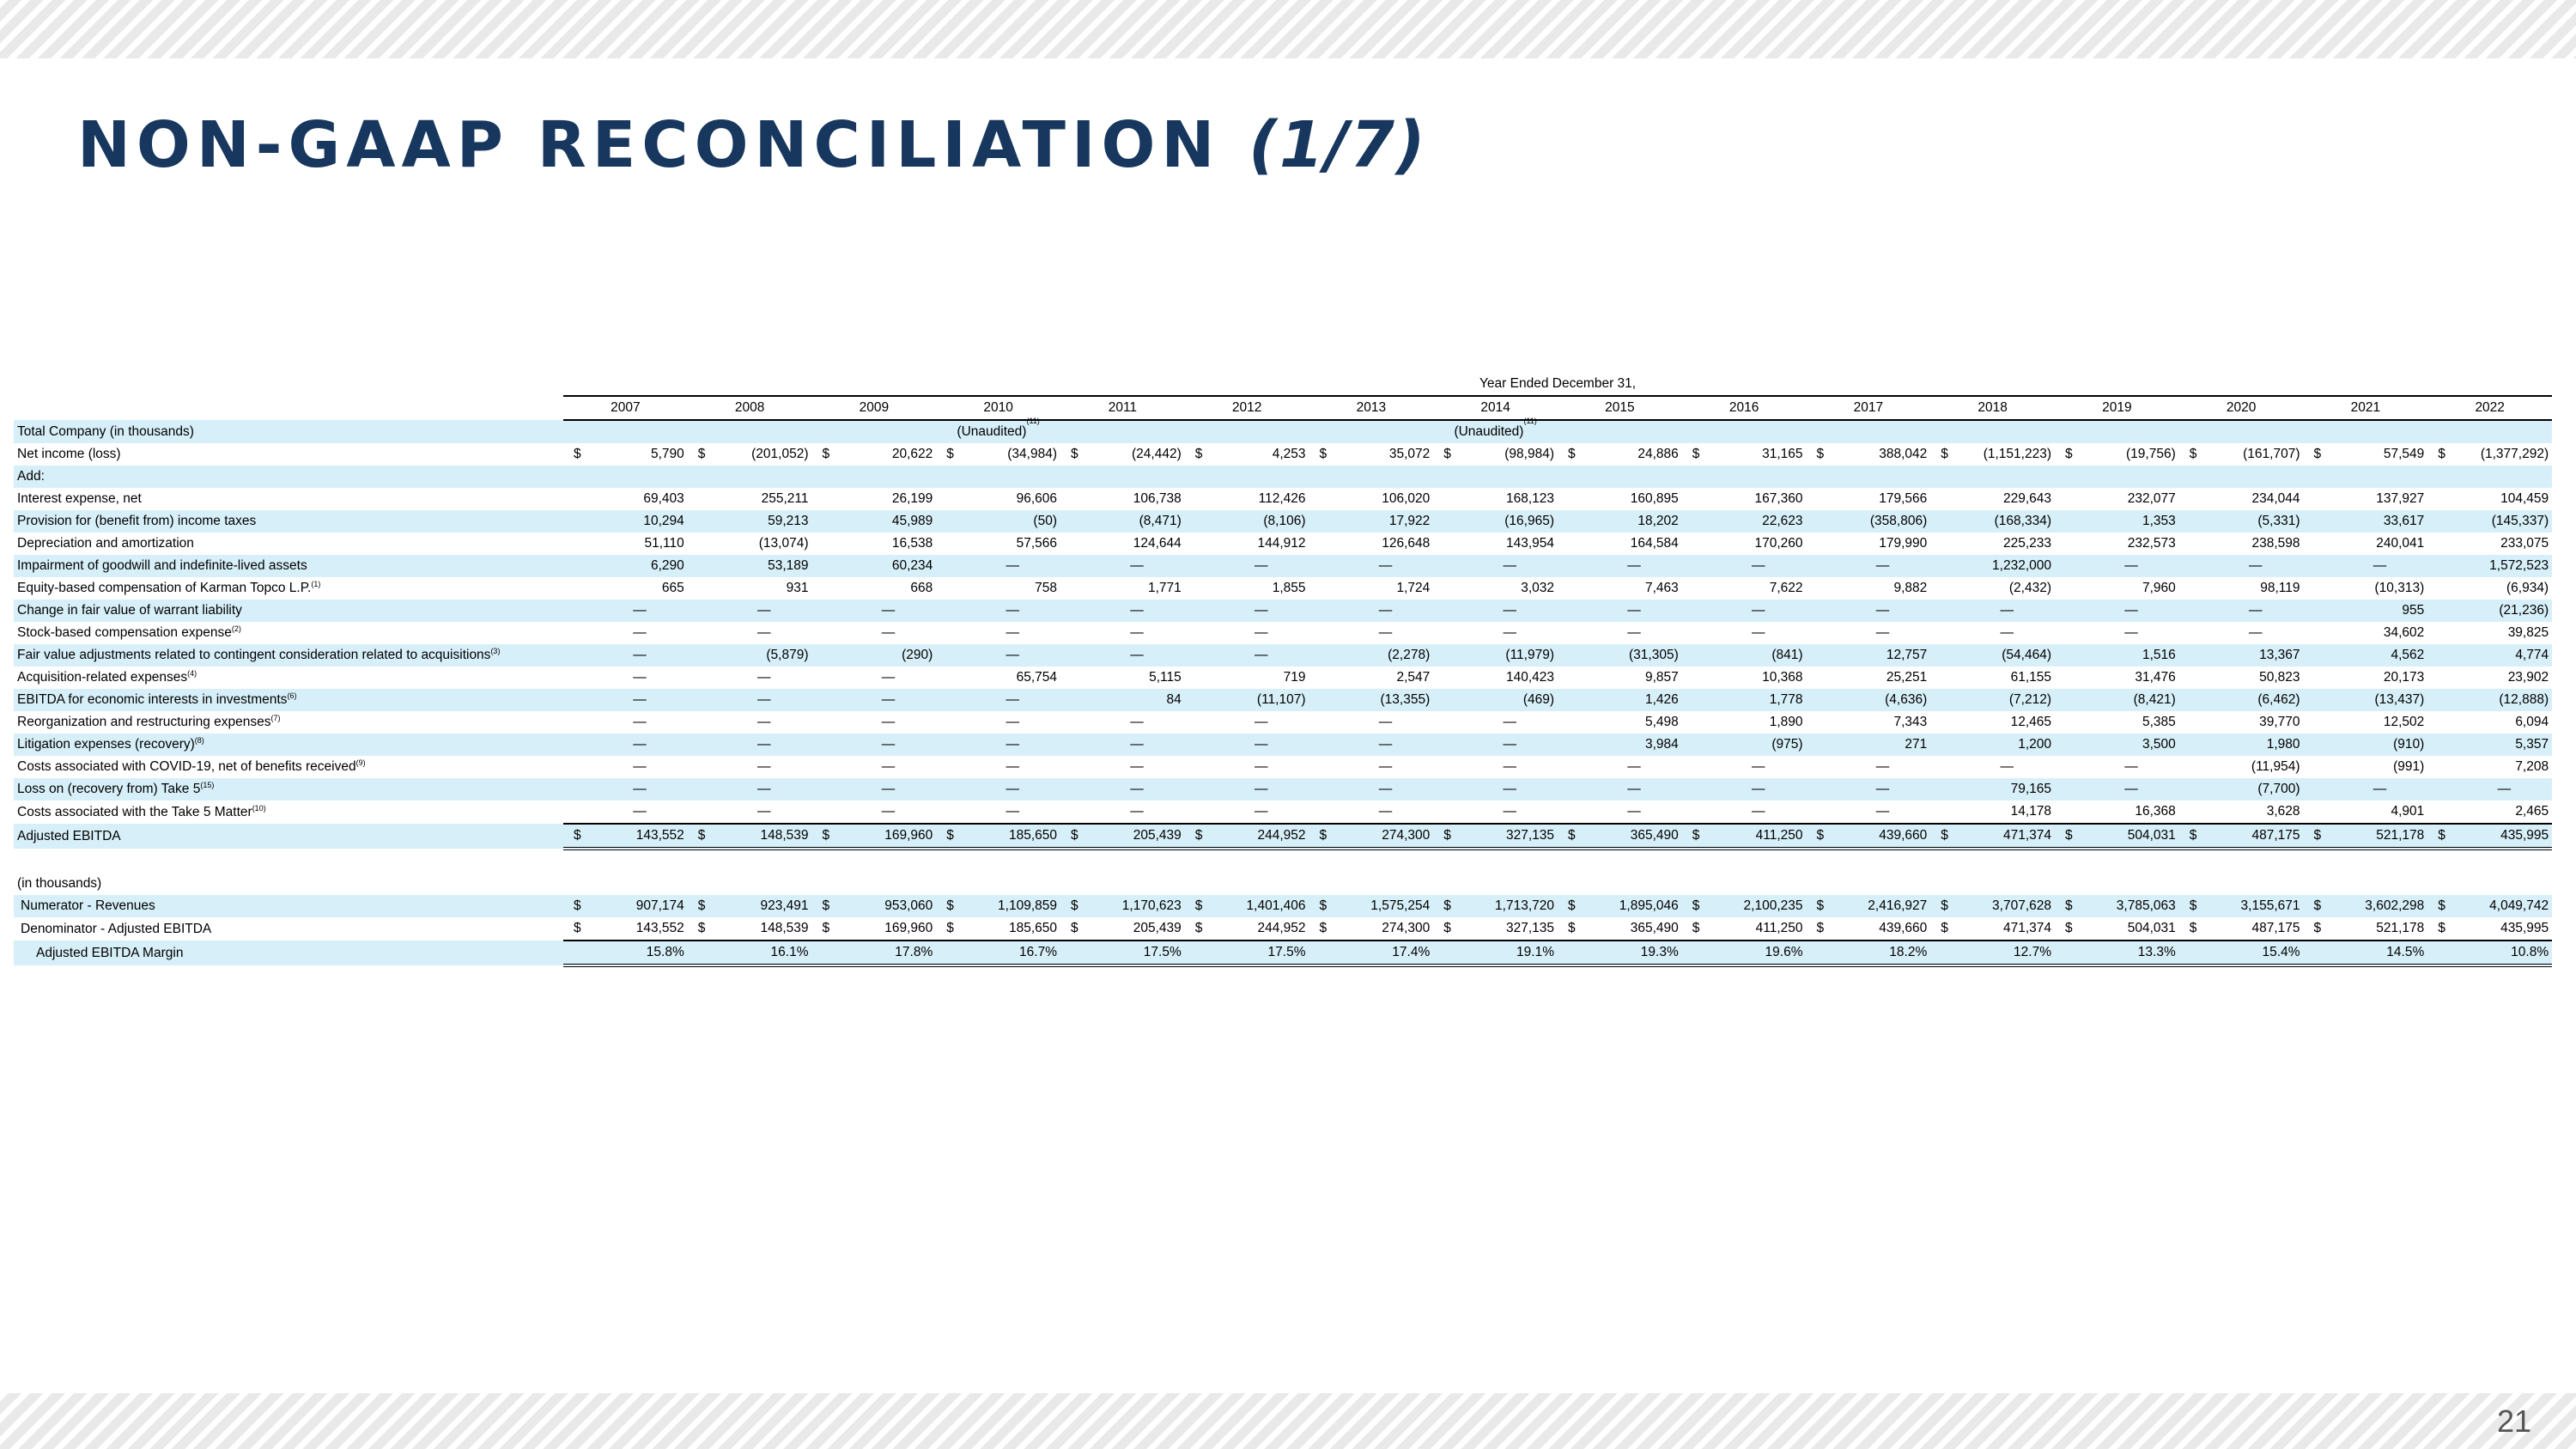 The image size is (2576, 1449). Describe the element at coordinates (1538, 699) in the screenshot. I see `value-text: (469)` at that location.